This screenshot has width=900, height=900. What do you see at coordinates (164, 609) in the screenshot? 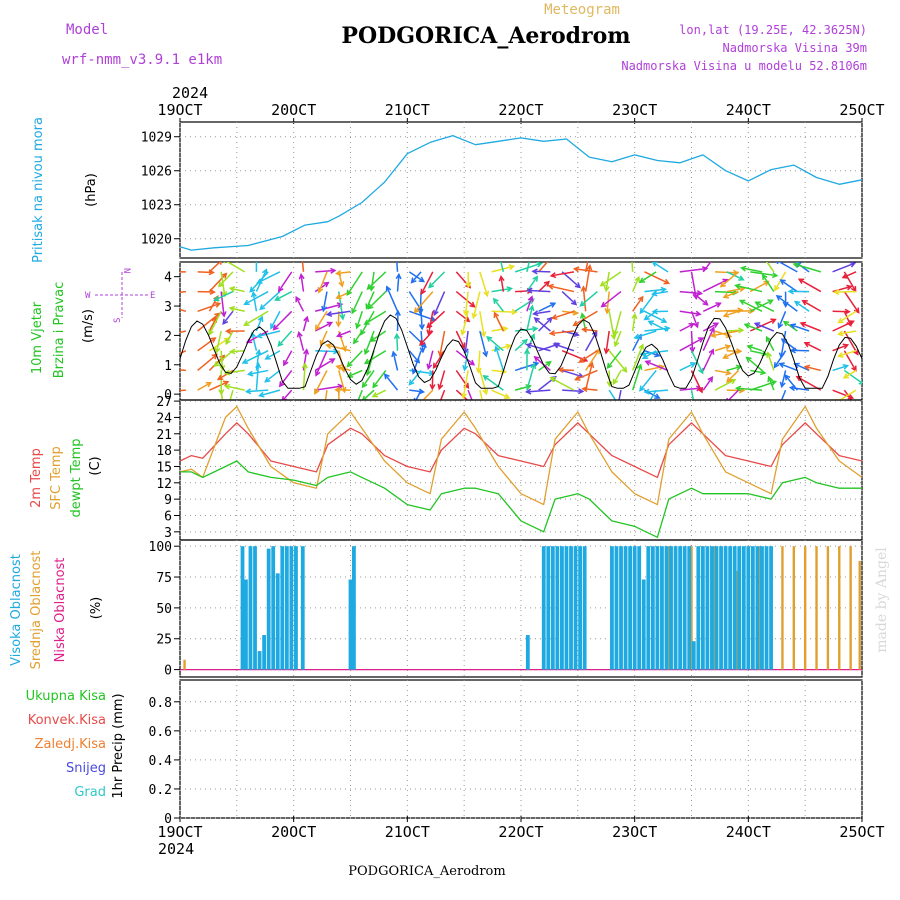
I see `y-tick-label: 50` at bounding box center [164, 609].